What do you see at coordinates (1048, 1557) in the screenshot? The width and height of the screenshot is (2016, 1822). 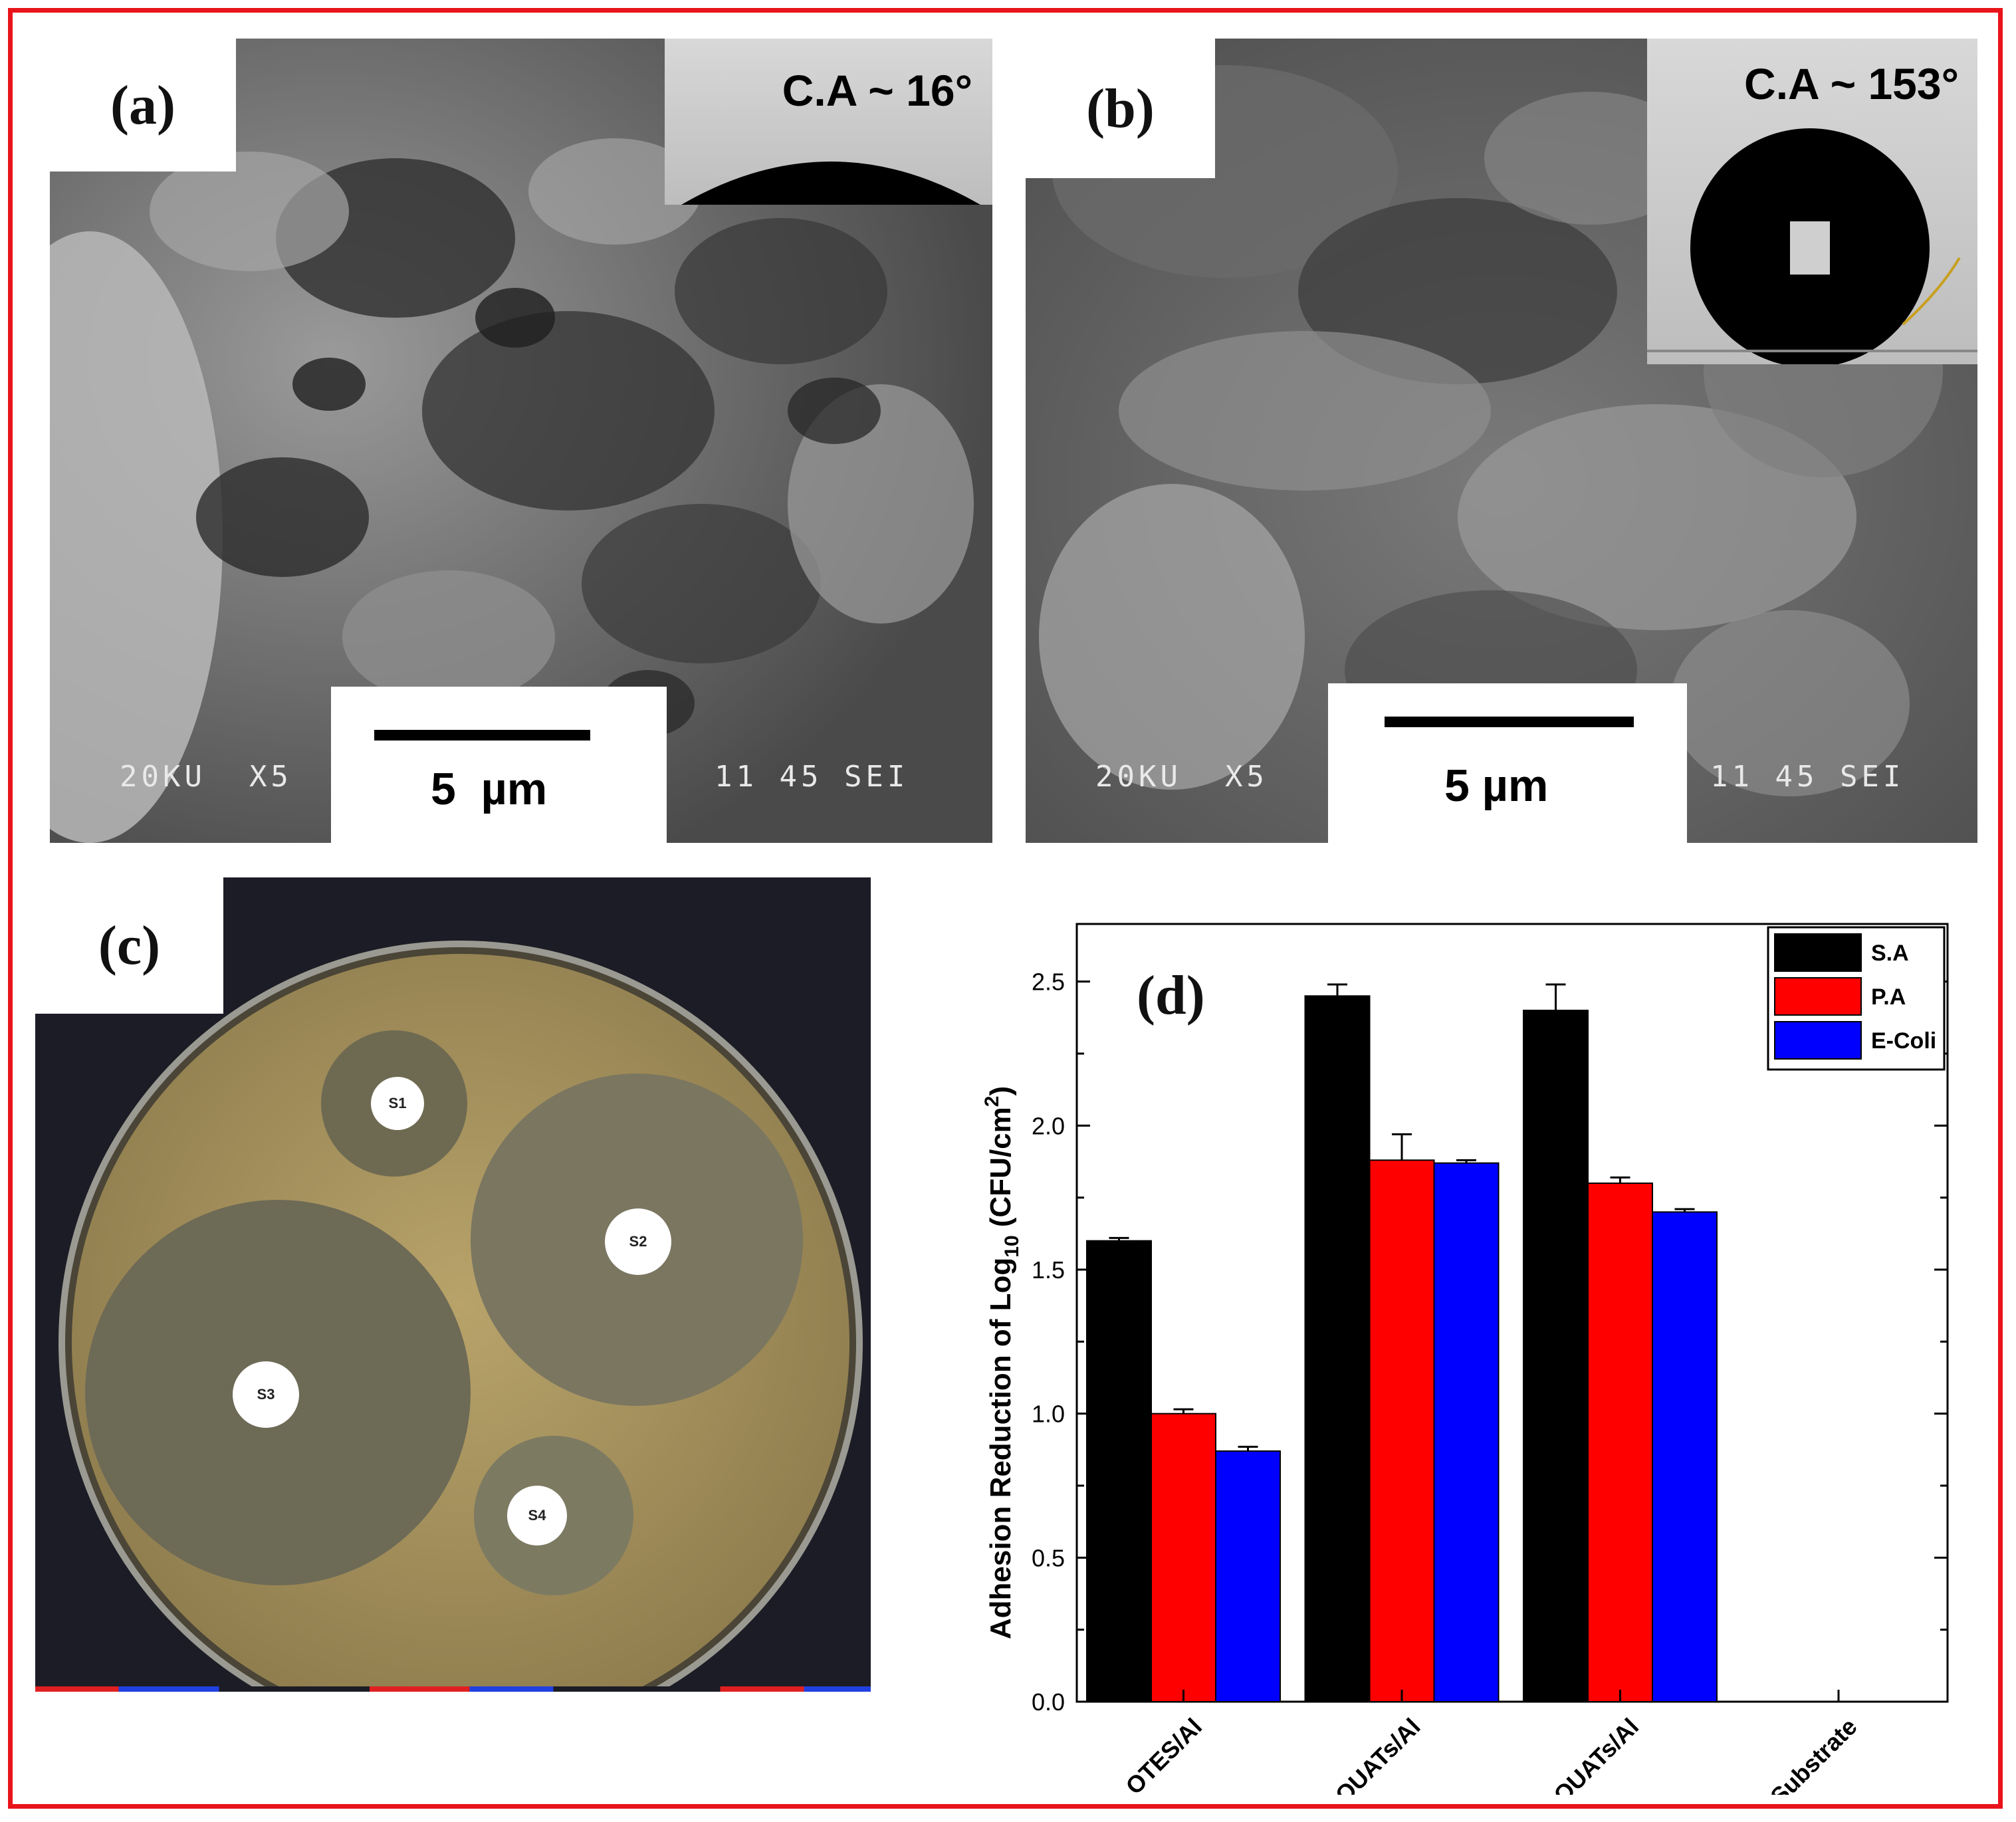 I see `y-tick-label-1: 0.5` at bounding box center [1048, 1557].